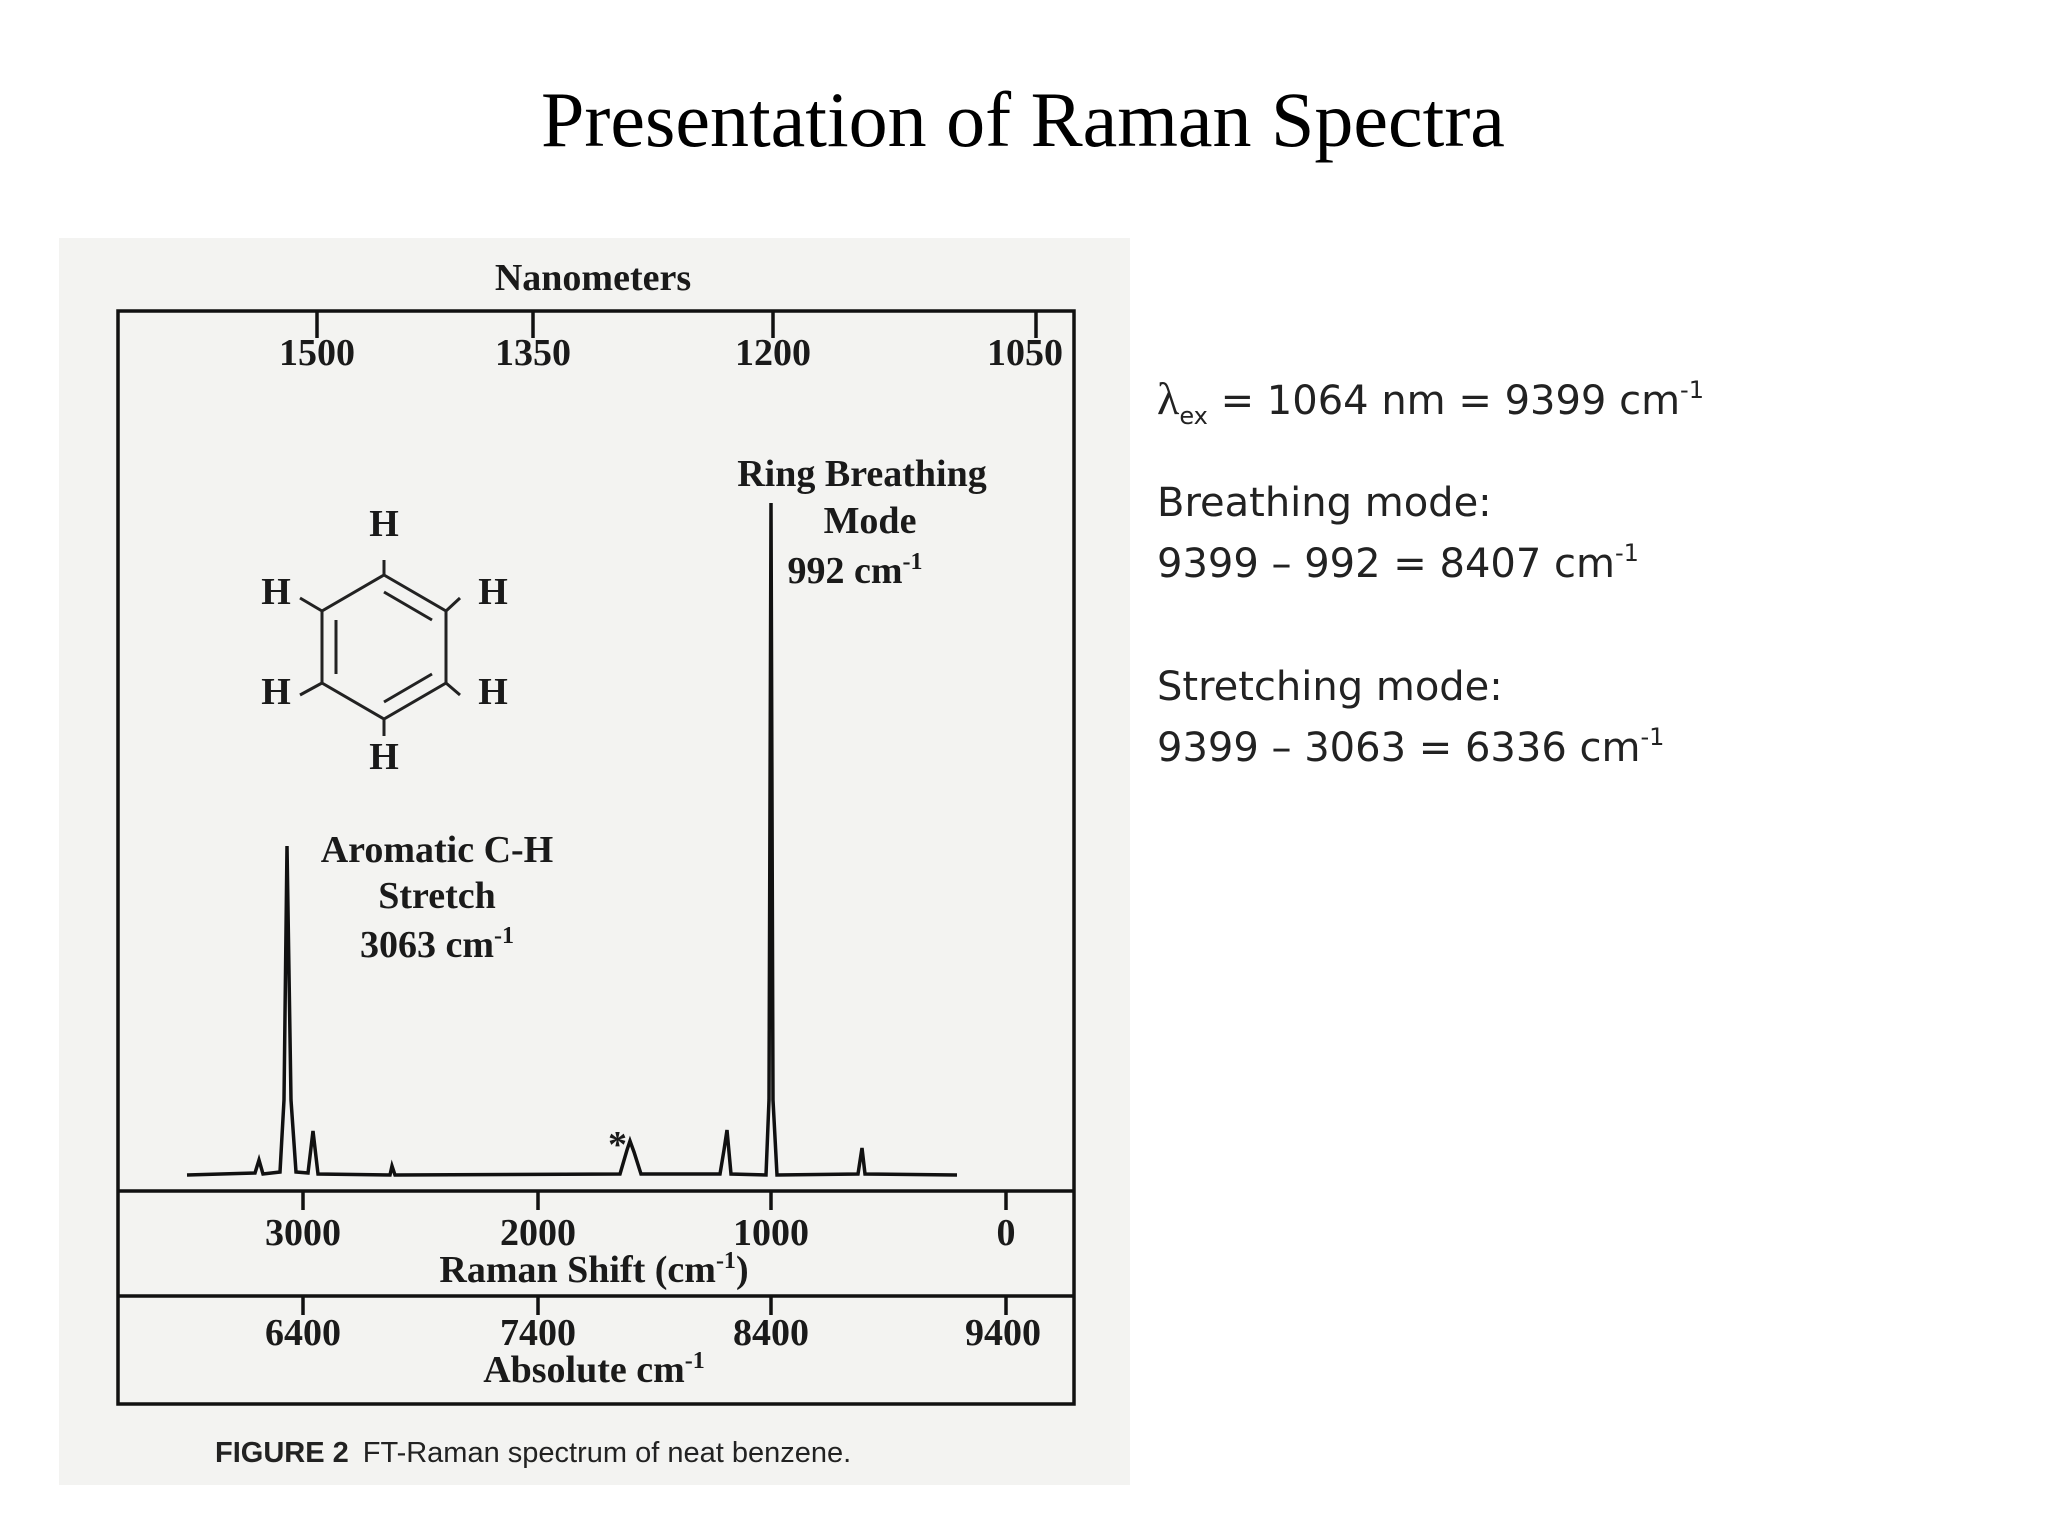 The width and height of the screenshot is (2048, 1536). What do you see at coordinates (380, 648) in the screenshot?
I see `benzene` at bounding box center [380, 648].